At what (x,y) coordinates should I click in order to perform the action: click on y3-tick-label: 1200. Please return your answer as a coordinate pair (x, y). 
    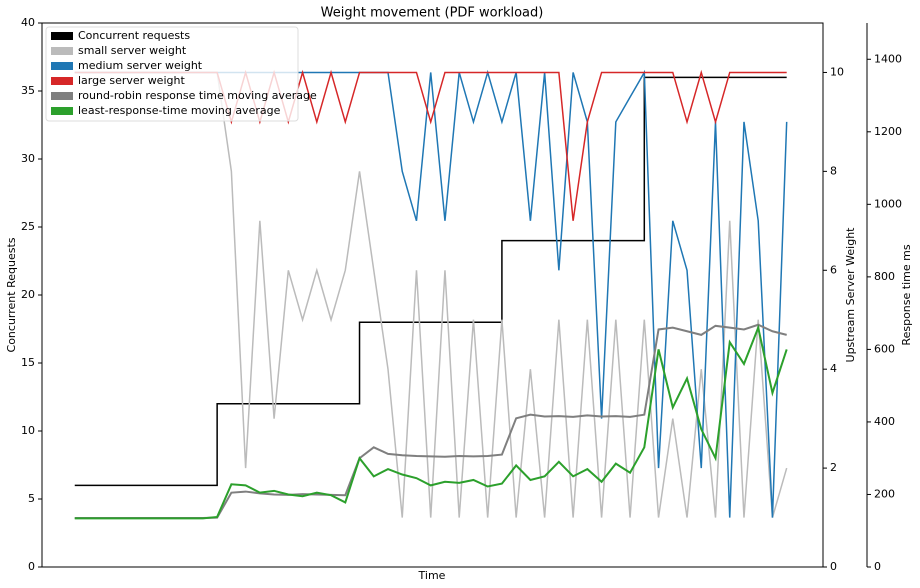
    Looking at the image, I should click on (888, 131).